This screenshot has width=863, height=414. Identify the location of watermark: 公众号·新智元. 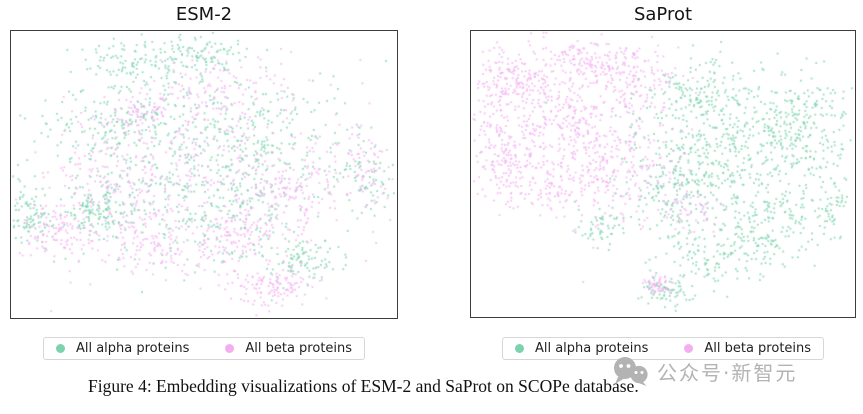
(704, 371).